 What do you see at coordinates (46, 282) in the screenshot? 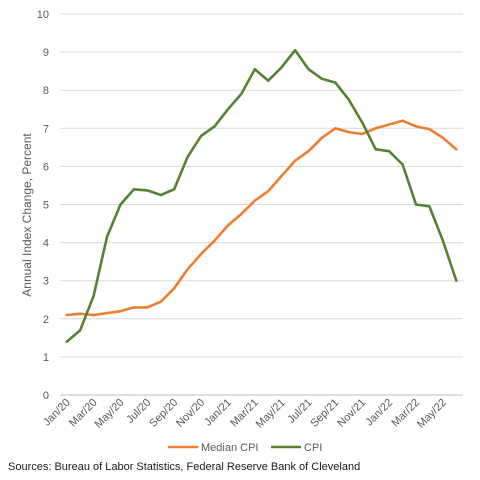
I see `y-tick-label: 3` at bounding box center [46, 282].